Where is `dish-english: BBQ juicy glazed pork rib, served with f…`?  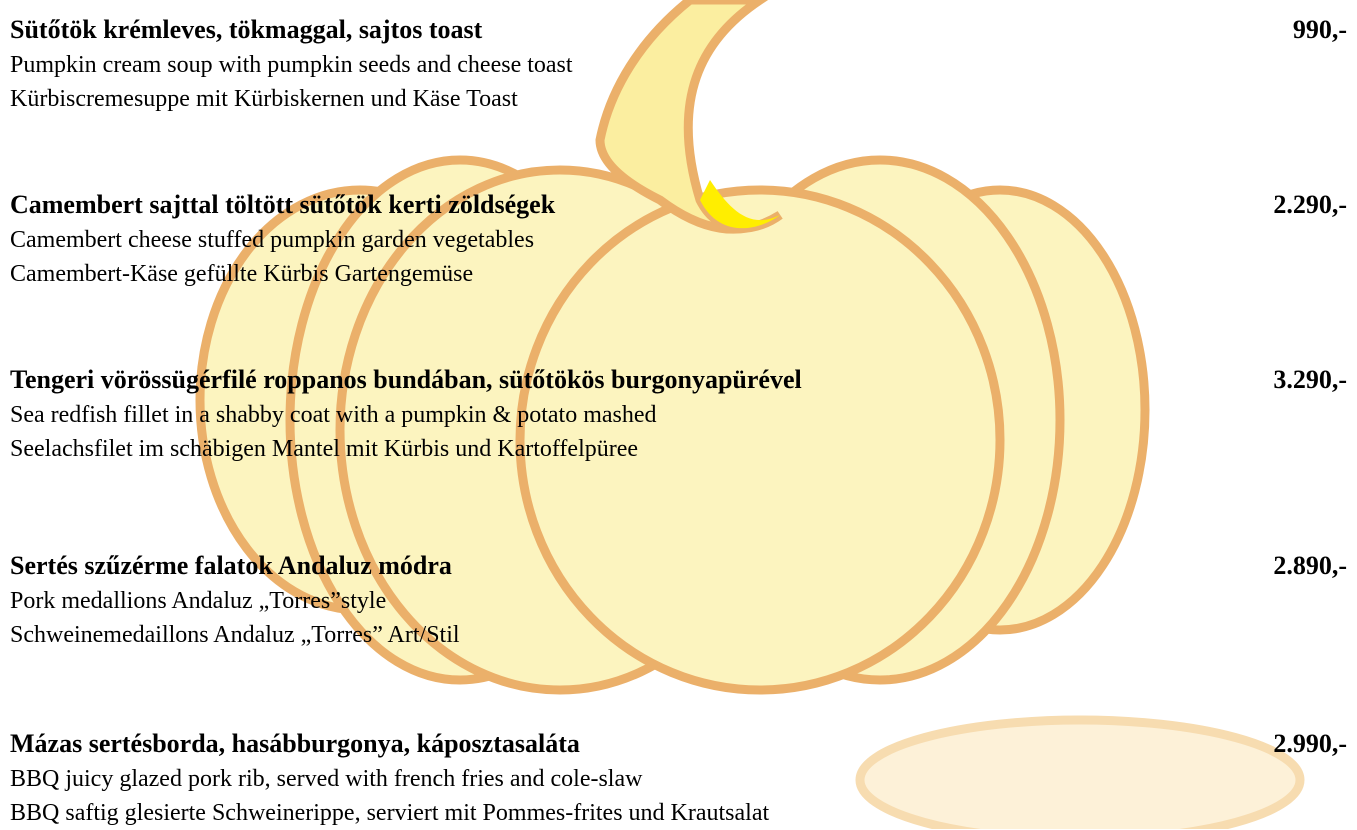
dish-english: BBQ juicy glazed pork rib, served with f… is located at coordinates (326, 779).